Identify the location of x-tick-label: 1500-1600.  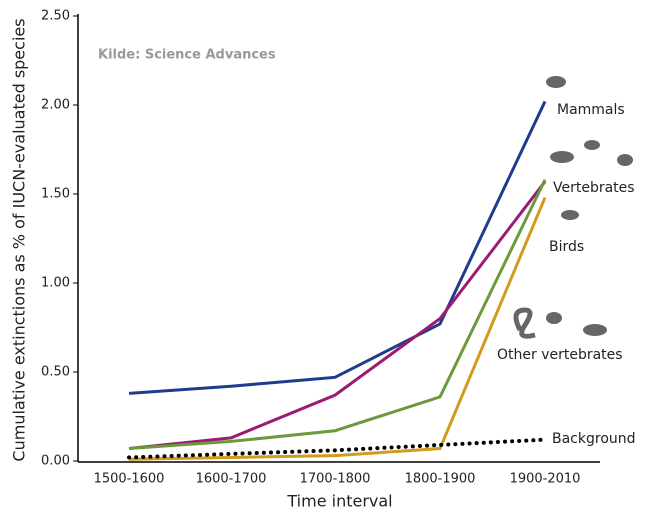
(129, 479).